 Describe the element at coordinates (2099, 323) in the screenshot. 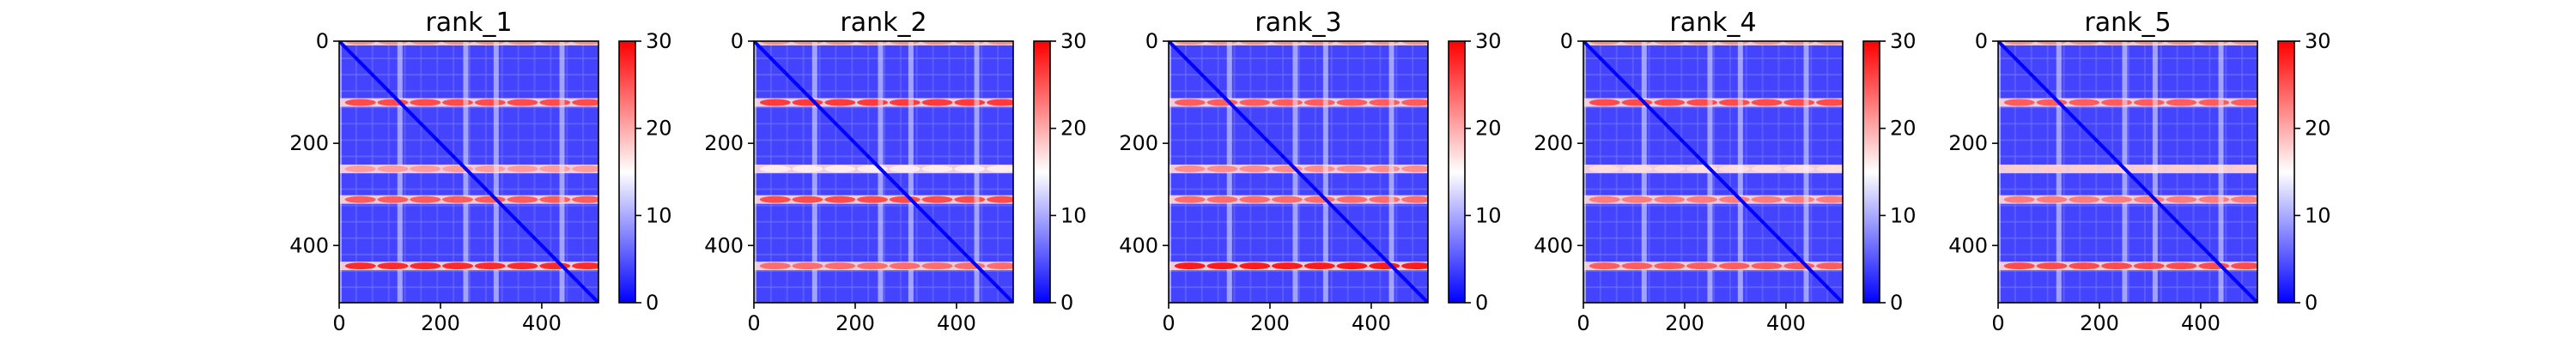

I see `x-tick-label: 200` at that location.